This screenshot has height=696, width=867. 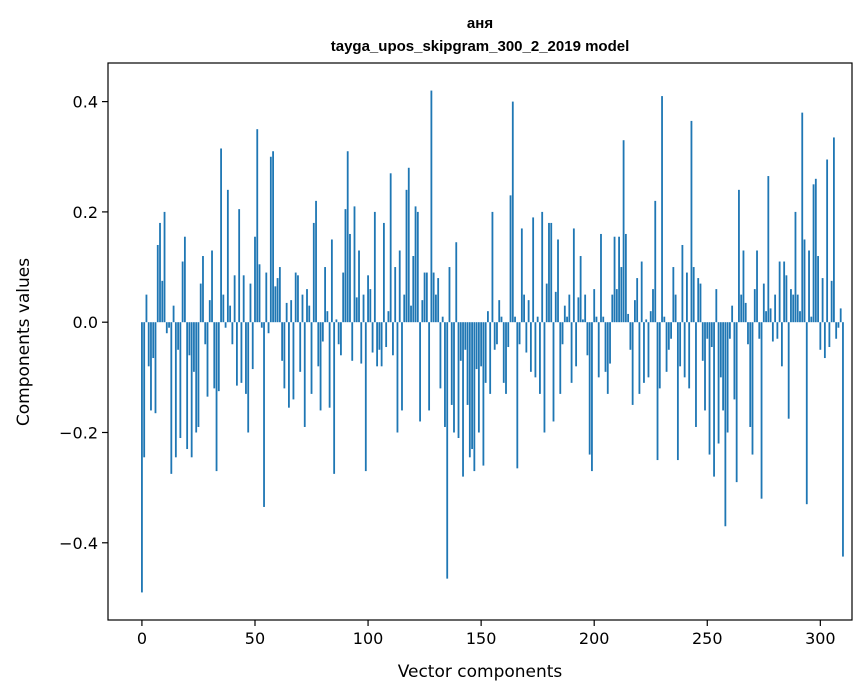 I want to click on x-tick-label-2: 100, so click(x=368, y=638).